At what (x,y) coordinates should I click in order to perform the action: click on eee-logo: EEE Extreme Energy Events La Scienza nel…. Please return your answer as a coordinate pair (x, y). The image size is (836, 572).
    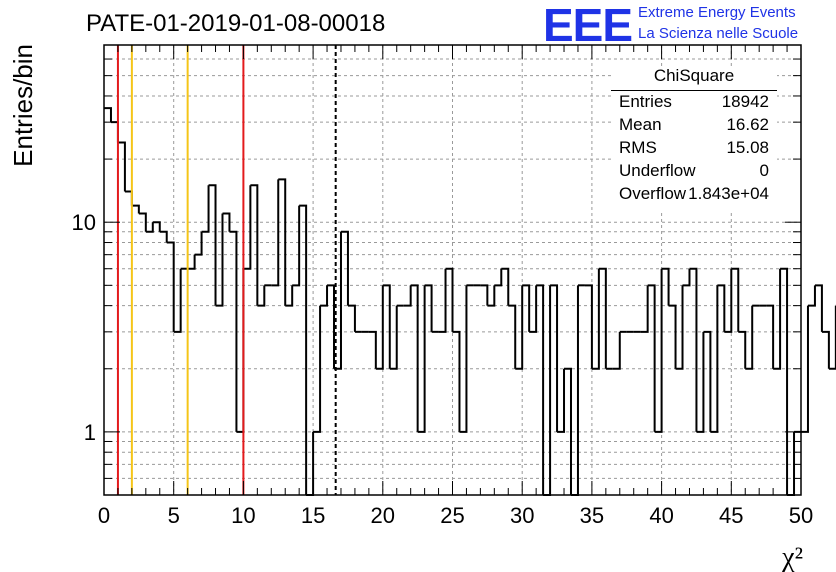
    Looking at the image, I should click on (688, 25).